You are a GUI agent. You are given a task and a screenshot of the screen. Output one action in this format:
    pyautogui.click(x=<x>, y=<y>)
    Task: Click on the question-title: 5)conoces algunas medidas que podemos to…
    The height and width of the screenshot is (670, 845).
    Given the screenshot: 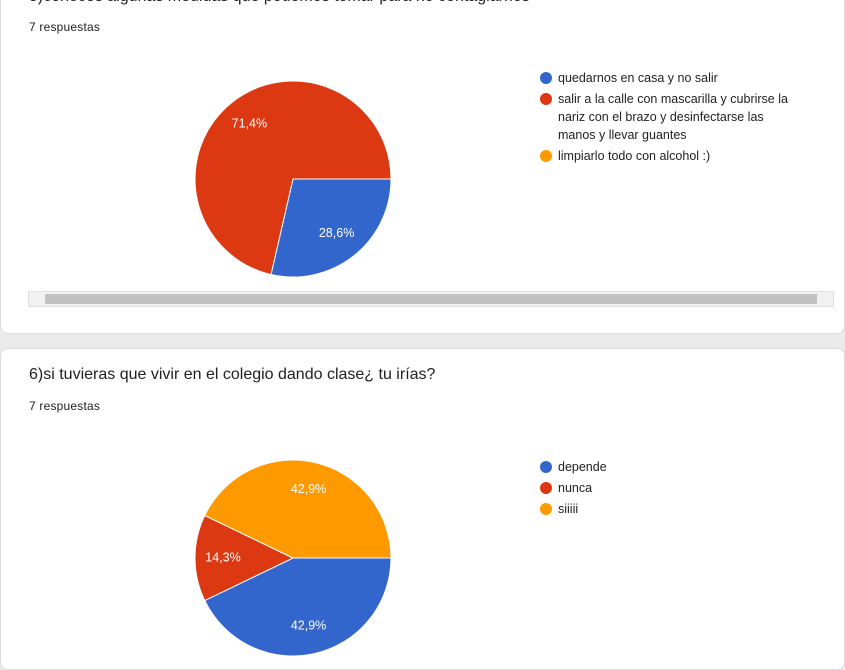 What is the action you would take?
    pyautogui.click(x=279, y=3)
    